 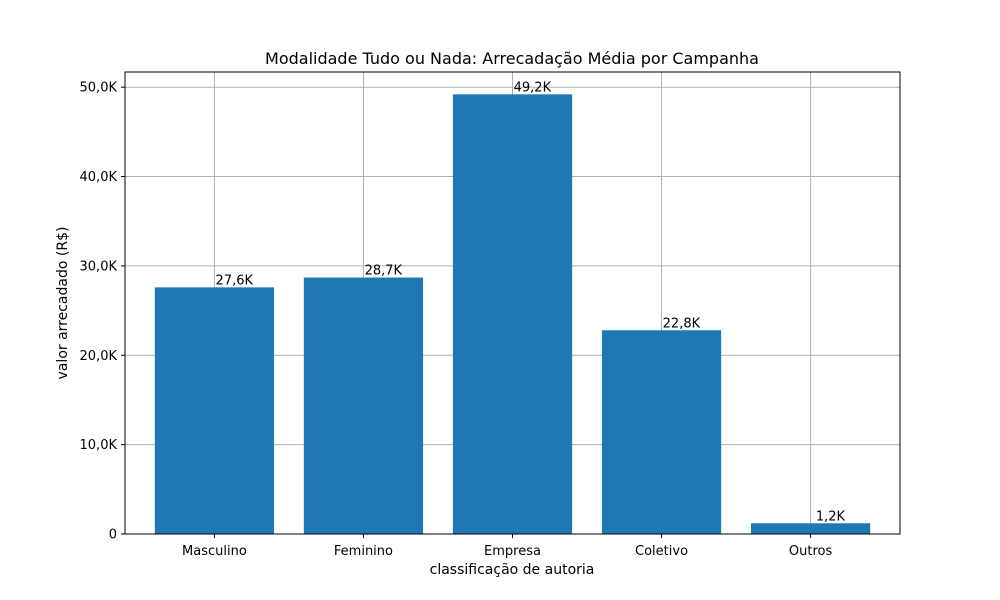 What do you see at coordinates (384, 271) in the screenshot?
I see `data-label: 28,7K` at bounding box center [384, 271].